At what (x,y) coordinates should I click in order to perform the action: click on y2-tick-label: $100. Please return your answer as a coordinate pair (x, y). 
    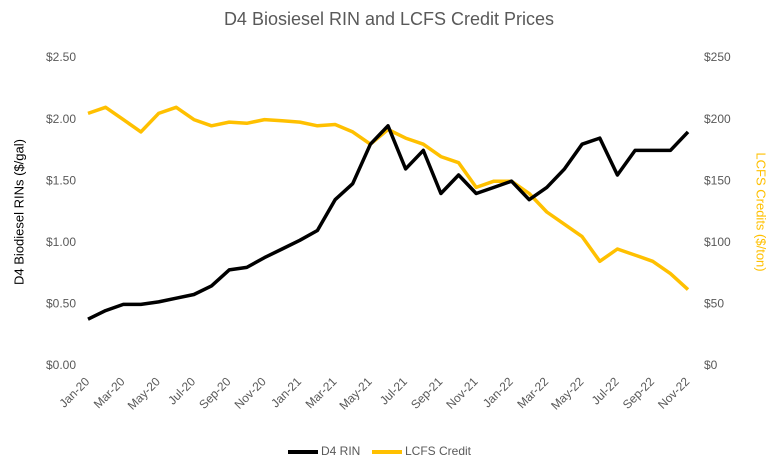
    Looking at the image, I should click on (717, 242).